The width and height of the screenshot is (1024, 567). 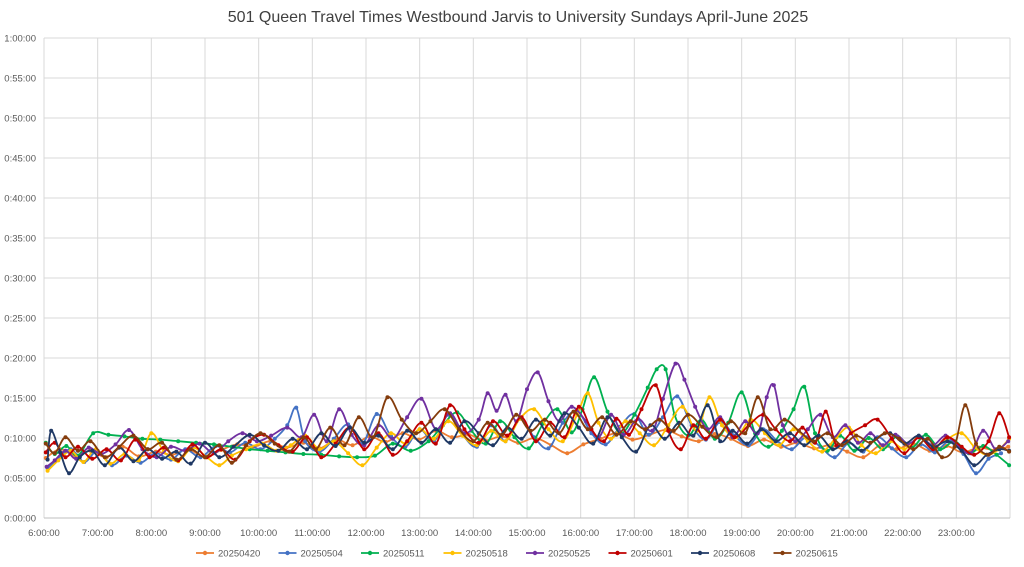 I want to click on x-tick-label: 7:00:00, so click(x=98, y=533).